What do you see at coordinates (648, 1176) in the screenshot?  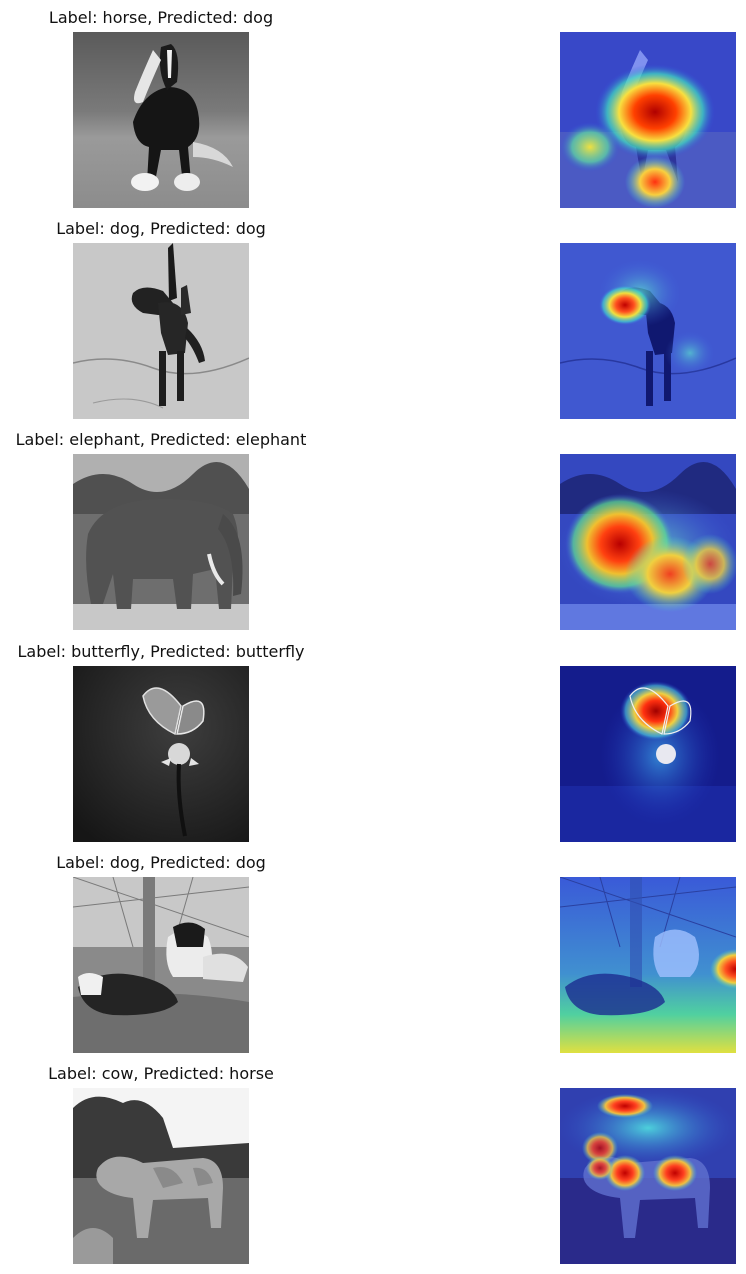 I see `row-6-heatmap-image` at bounding box center [648, 1176].